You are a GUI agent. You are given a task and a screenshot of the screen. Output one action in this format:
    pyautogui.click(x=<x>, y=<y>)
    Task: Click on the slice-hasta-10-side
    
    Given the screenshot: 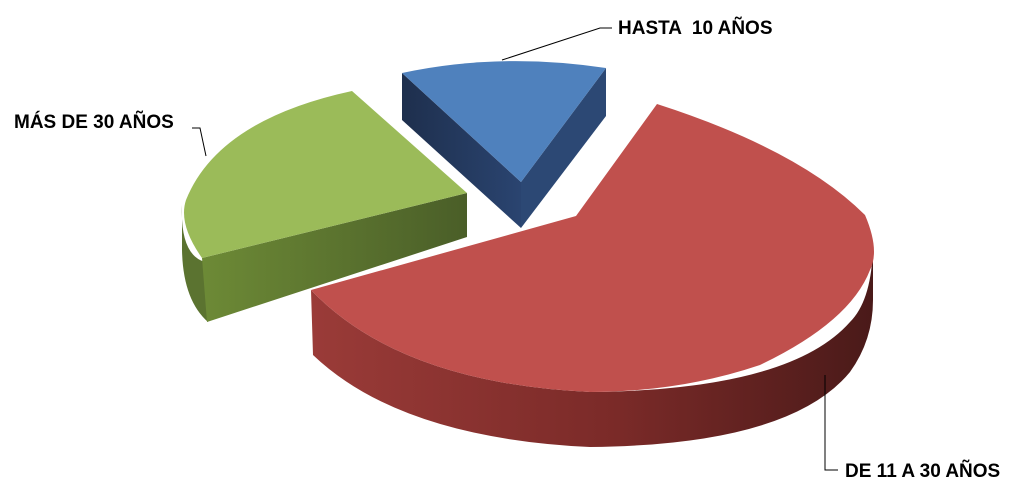 What is the action you would take?
    pyautogui.click(x=461, y=150)
    